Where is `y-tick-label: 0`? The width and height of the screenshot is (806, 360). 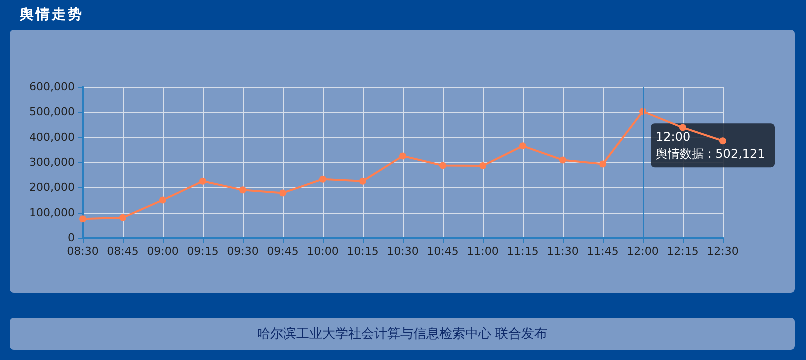 y-tick-label: 0 is located at coordinates (71, 238).